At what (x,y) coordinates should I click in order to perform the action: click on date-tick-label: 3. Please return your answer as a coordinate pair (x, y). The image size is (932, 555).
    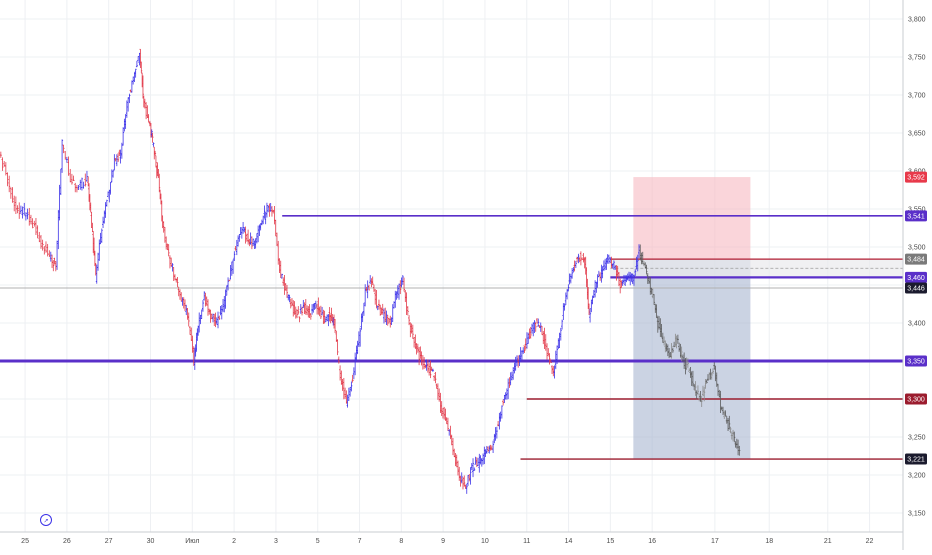
    Looking at the image, I should click on (276, 541).